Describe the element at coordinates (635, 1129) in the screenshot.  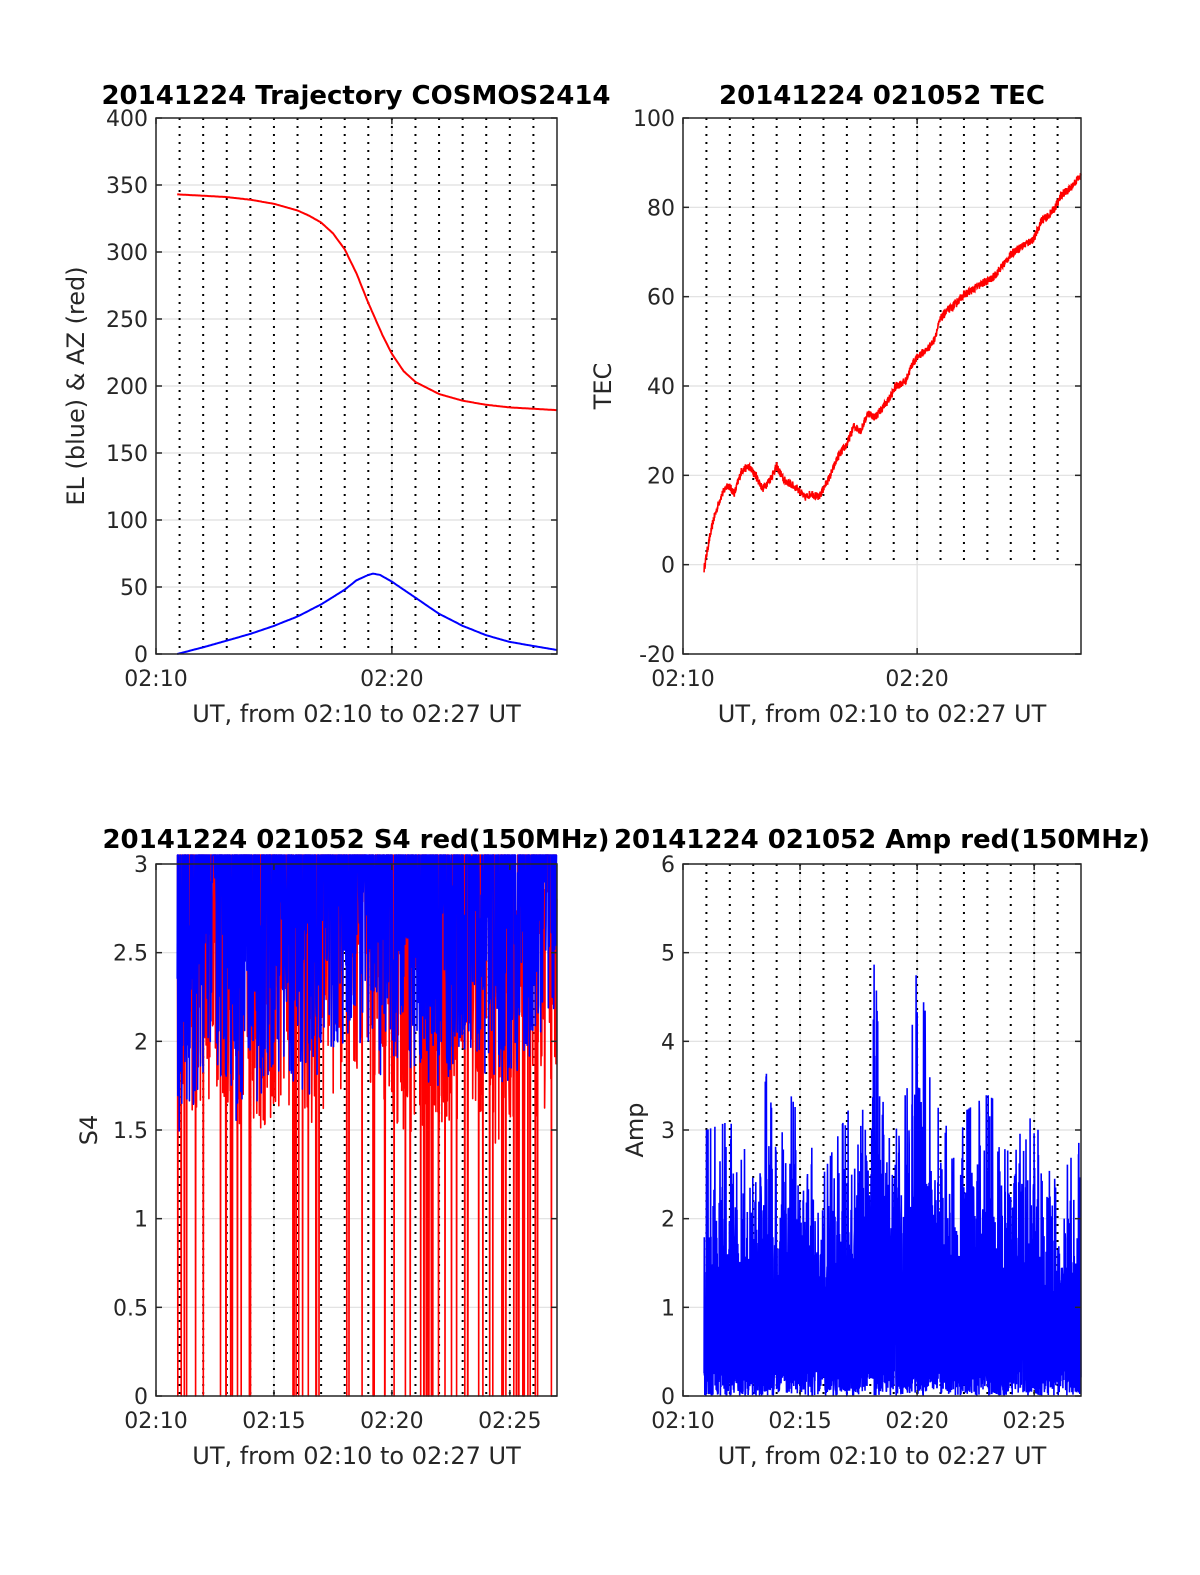
I see `y-axis-label: Amp` at that location.